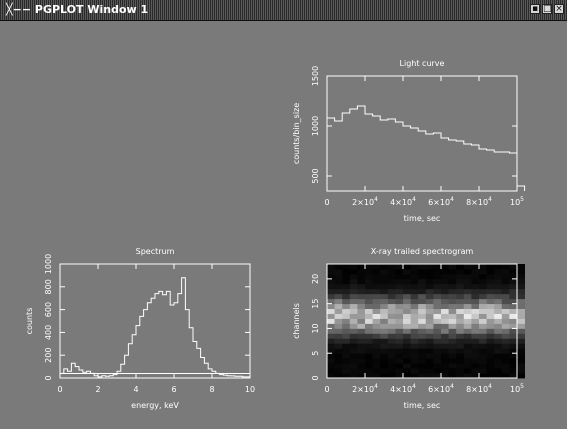 The height and width of the screenshot is (429, 567). I want to click on x-tick-label: 2, so click(97, 389).